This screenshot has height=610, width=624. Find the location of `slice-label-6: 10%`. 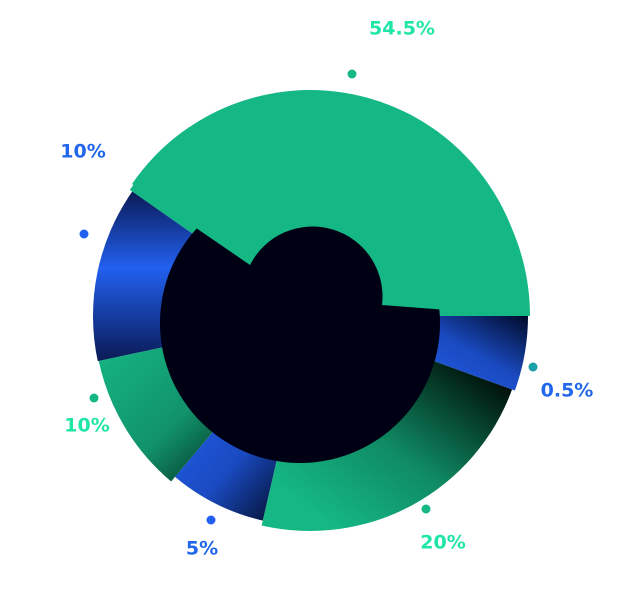

slice-label-6: 10% is located at coordinates (82, 152).